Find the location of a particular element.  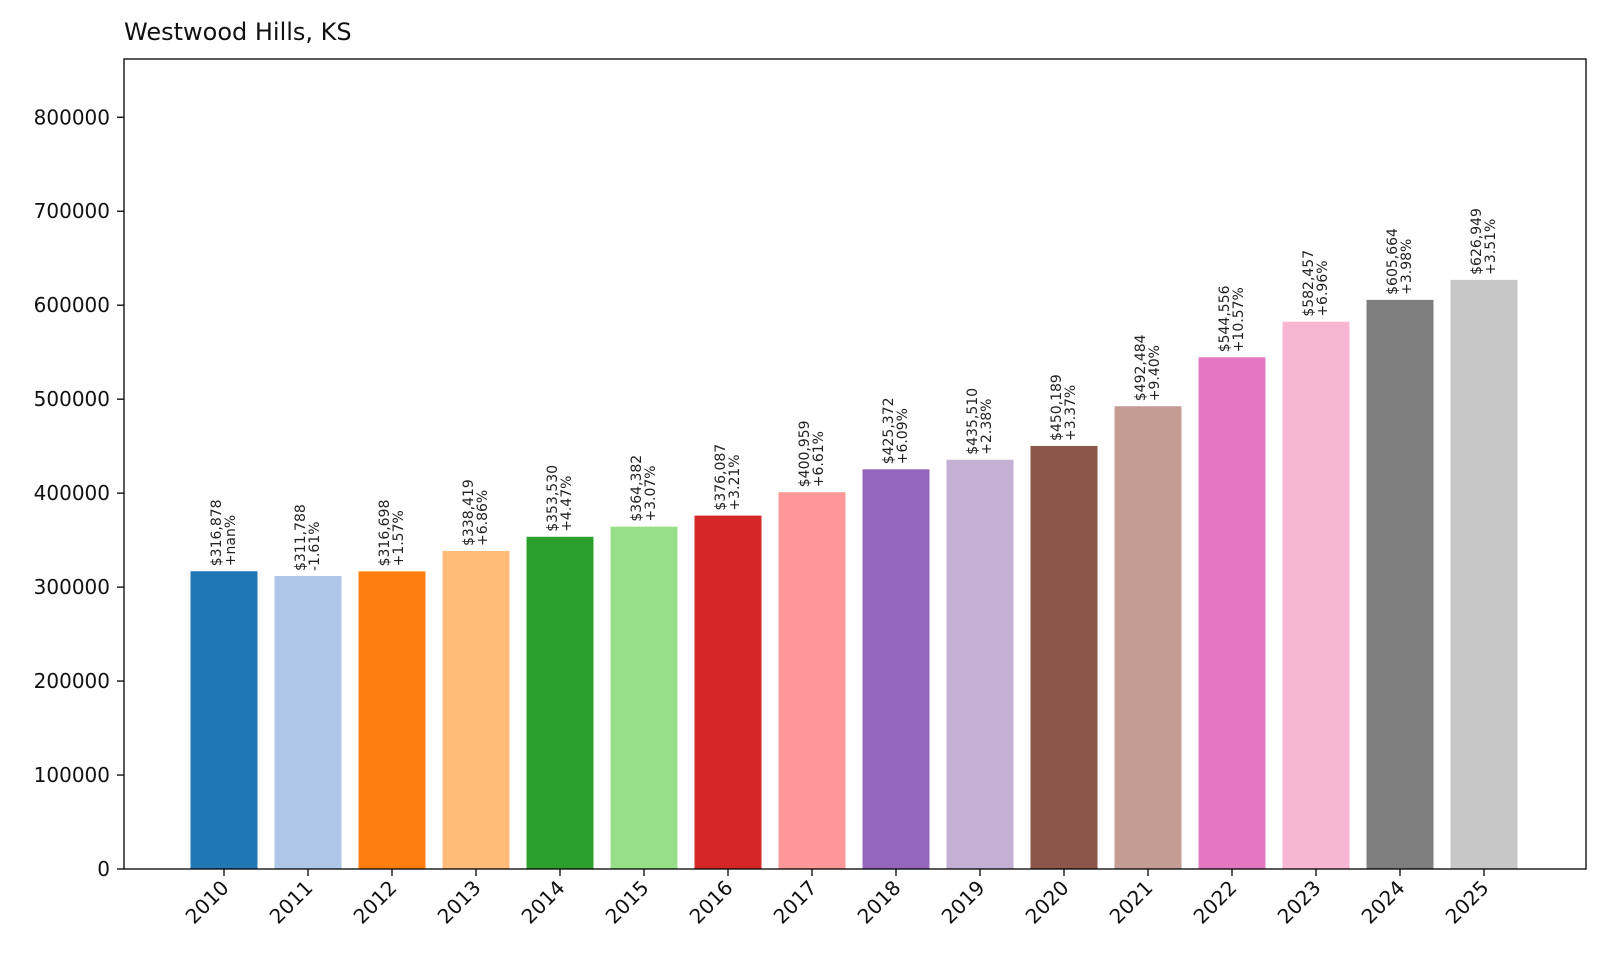

bar-change-text: +3.51% is located at coordinates (1491, 247).